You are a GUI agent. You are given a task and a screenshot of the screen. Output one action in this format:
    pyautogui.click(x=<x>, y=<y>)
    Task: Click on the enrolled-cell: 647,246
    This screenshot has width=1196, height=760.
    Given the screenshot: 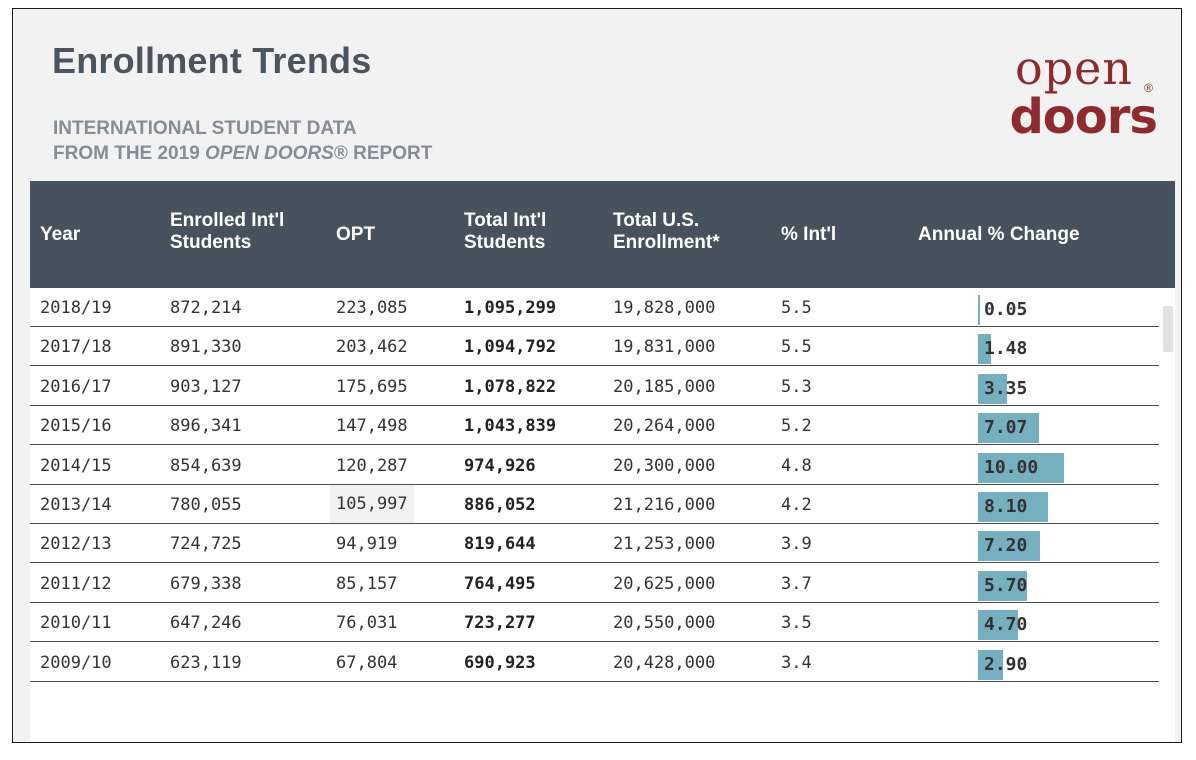 What is the action you would take?
    pyautogui.click(x=206, y=623)
    